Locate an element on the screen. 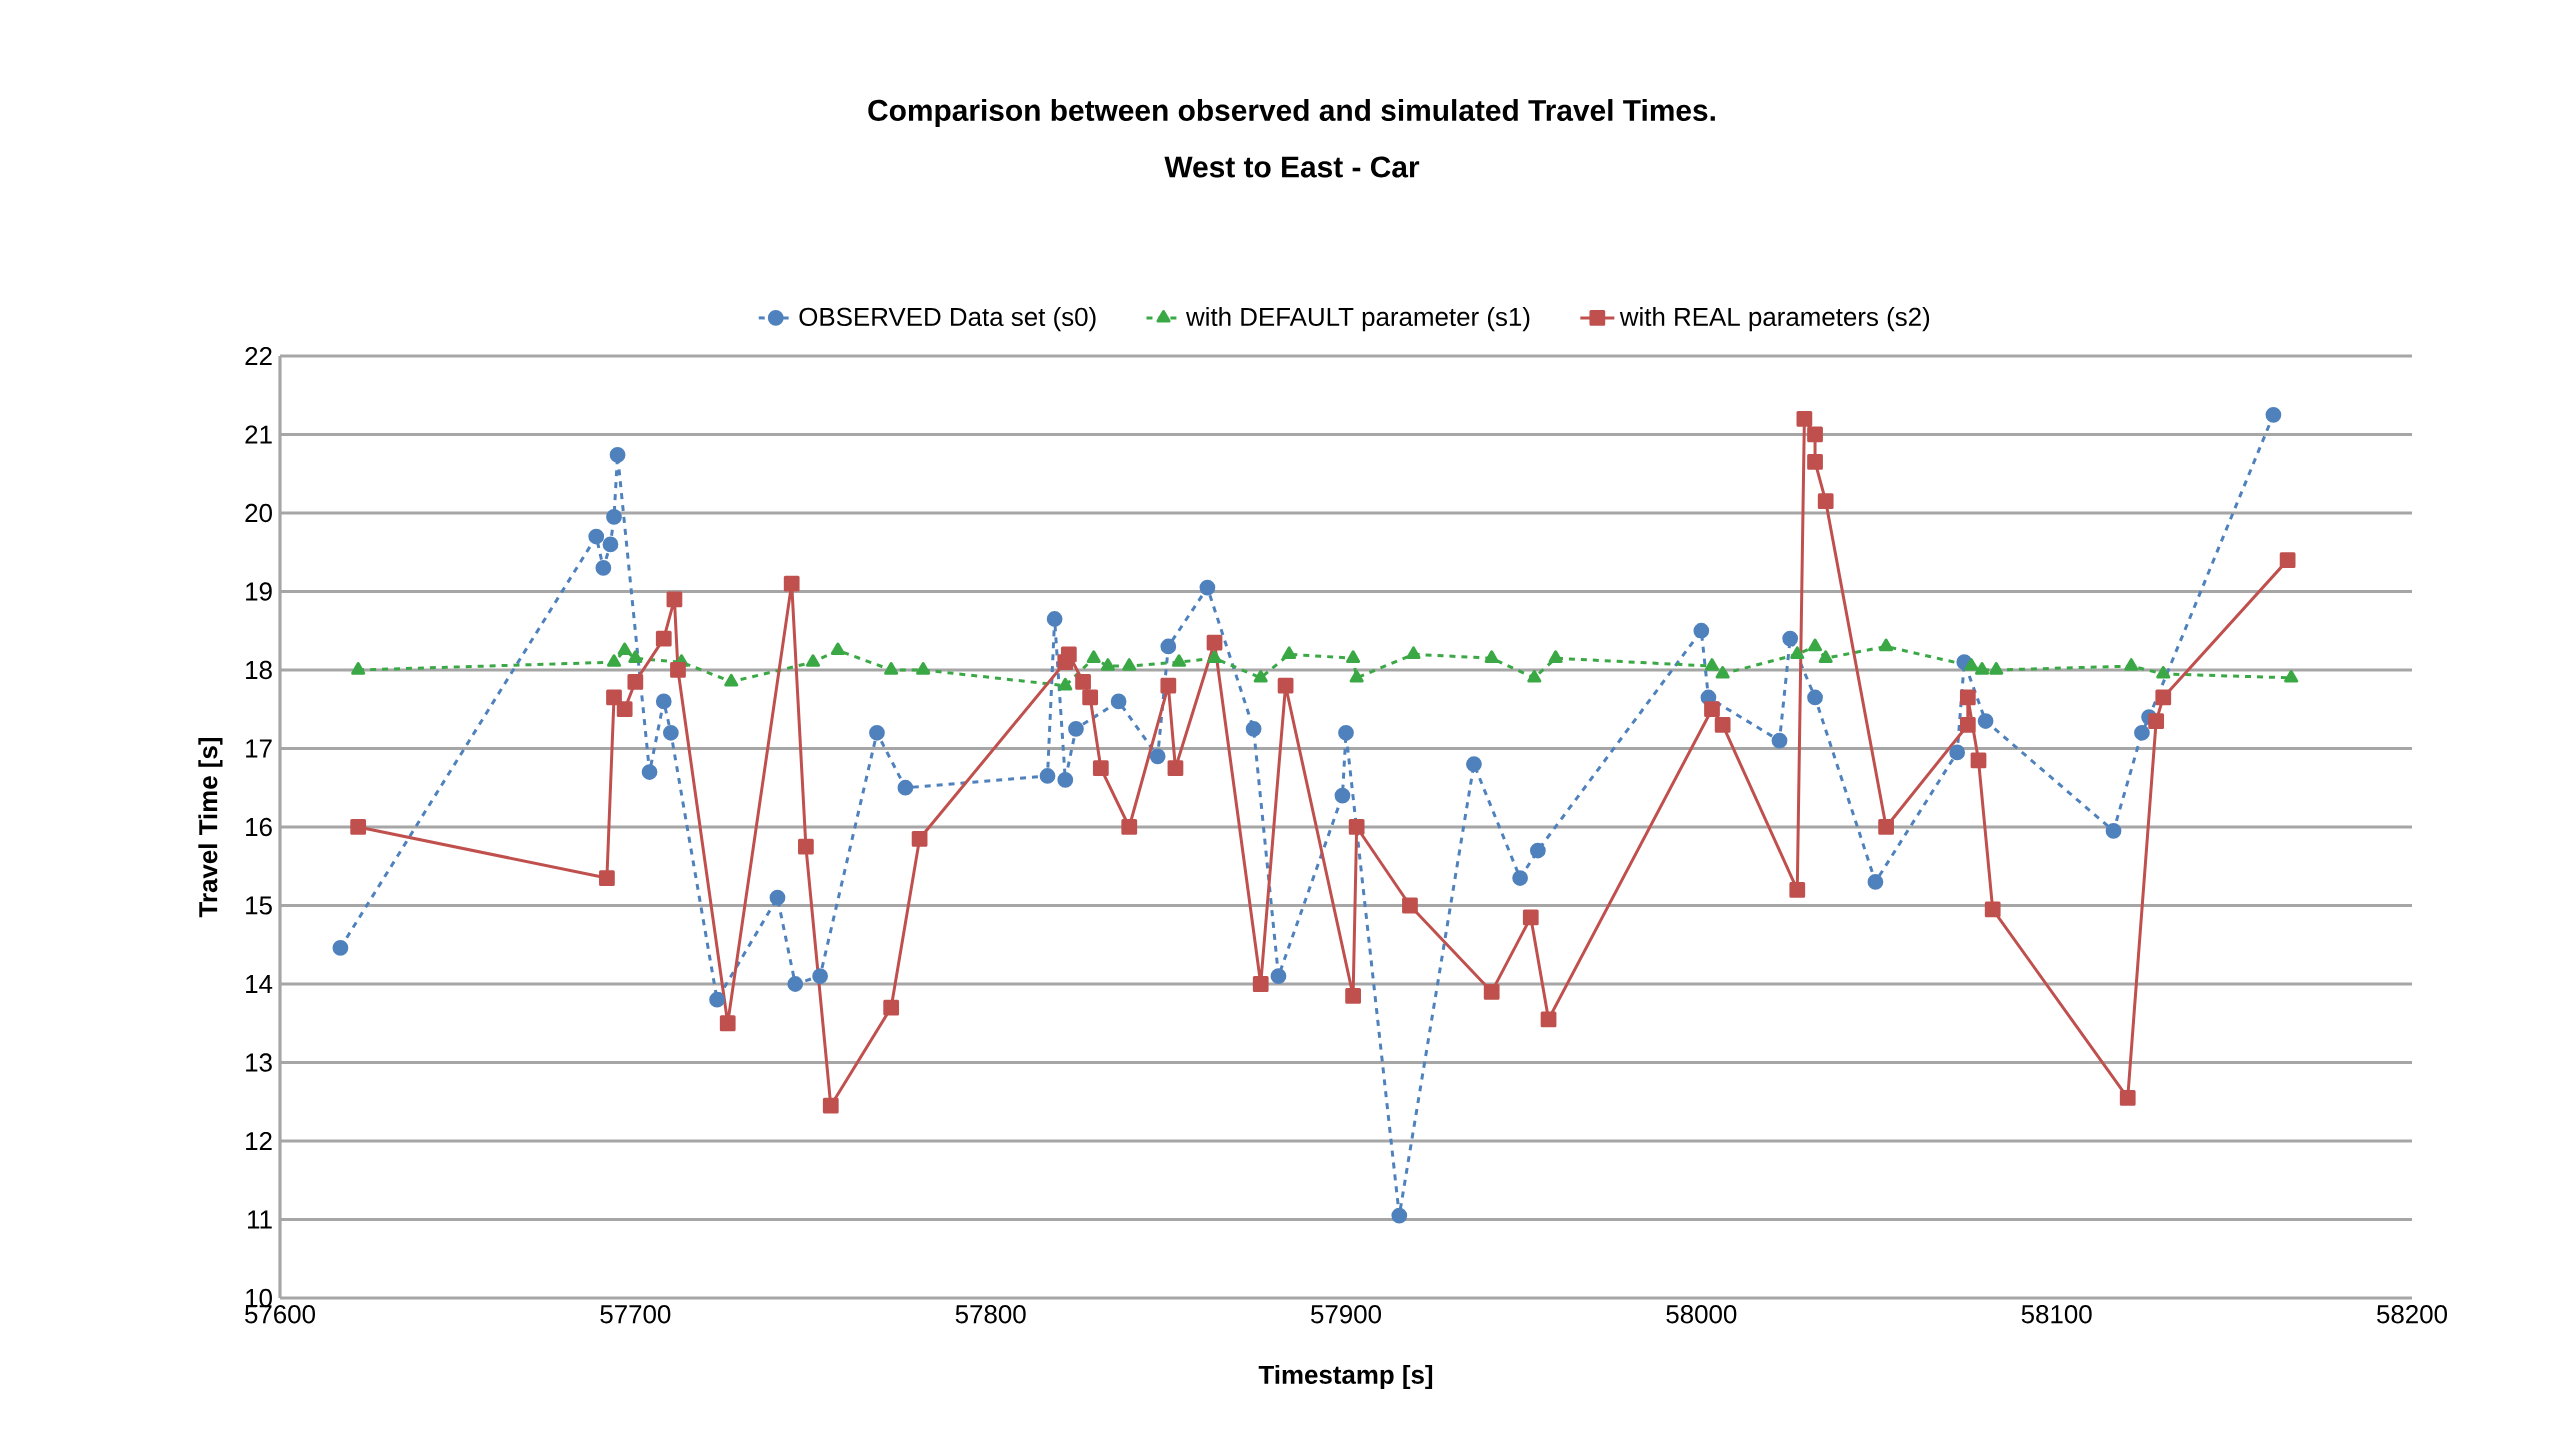 This screenshot has width=2550, height=1447. y-axis-title: Travel Time [s] is located at coordinates (210, 827).